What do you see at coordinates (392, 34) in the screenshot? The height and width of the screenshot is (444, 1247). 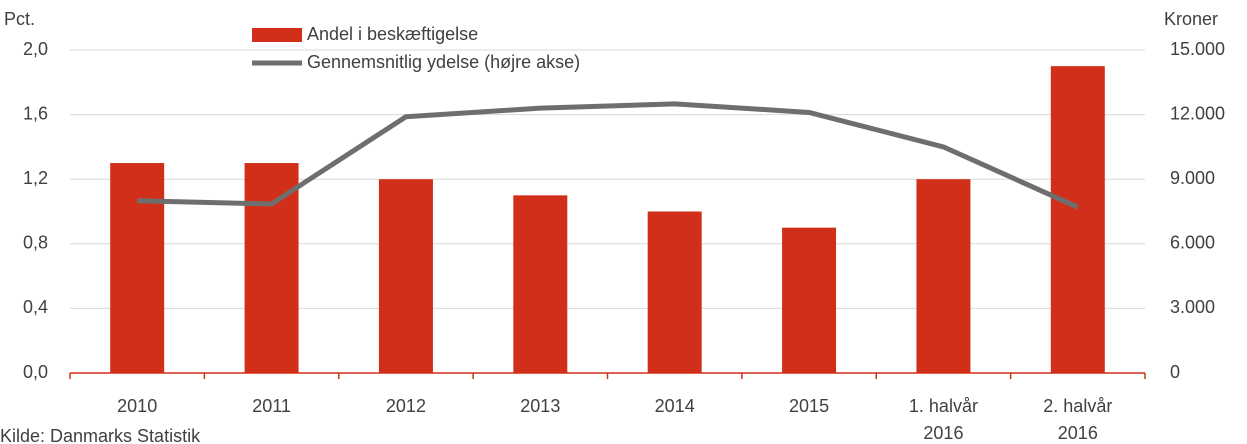 I see `legend-label: Andel i beskæftigelse` at bounding box center [392, 34].